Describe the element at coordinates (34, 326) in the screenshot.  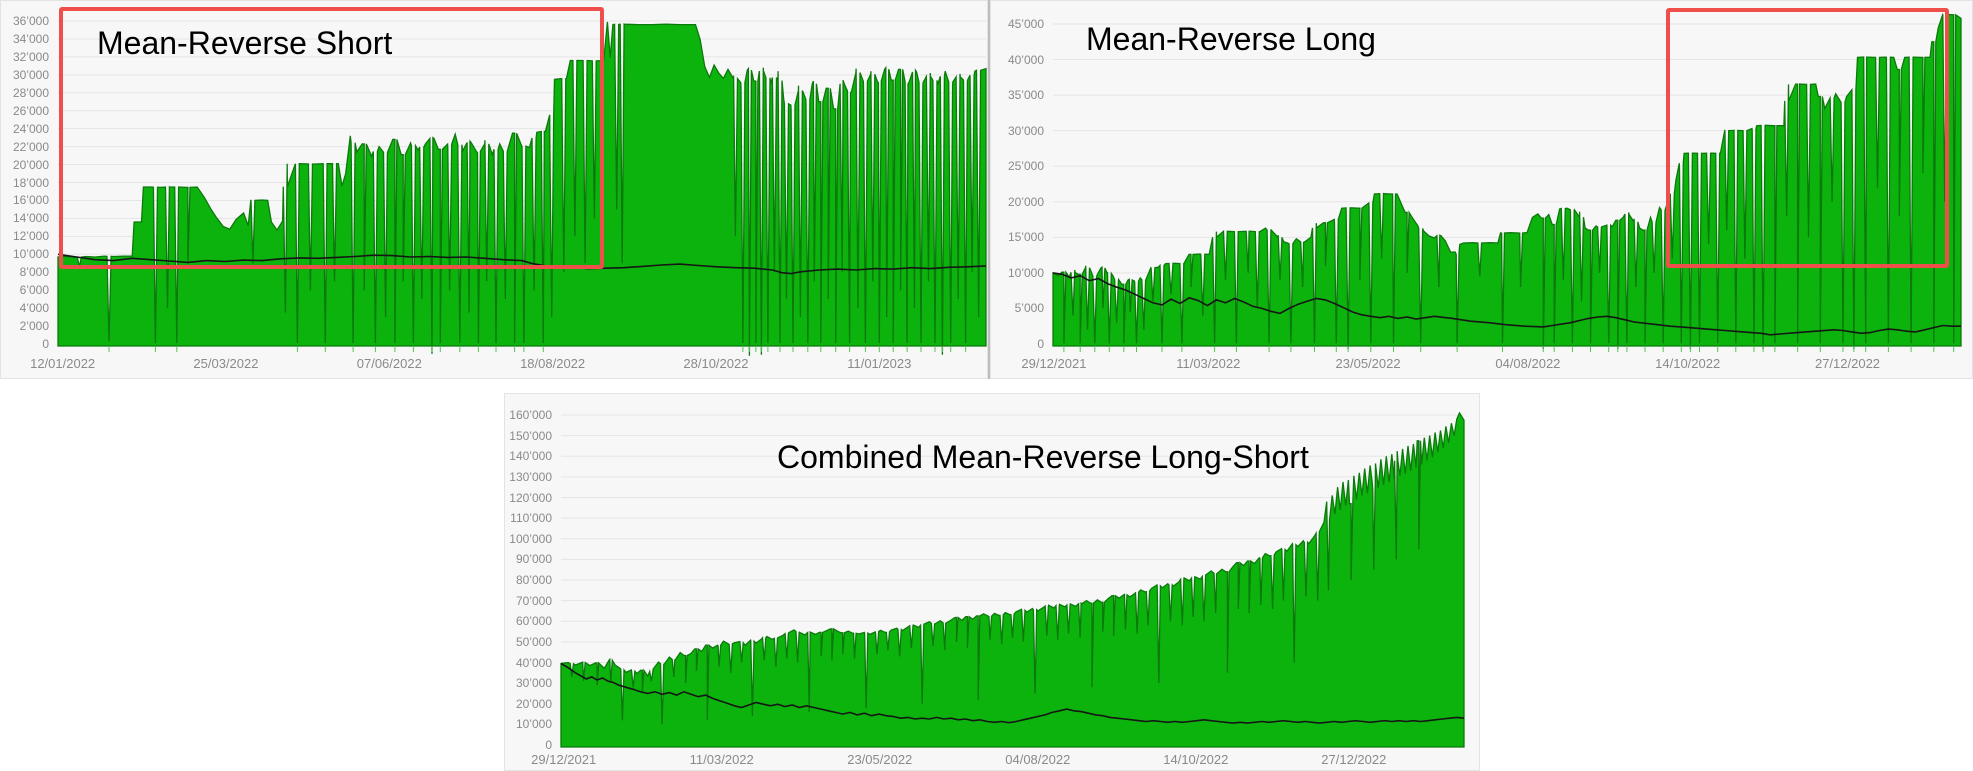
I see `y-axis-label: 2’000` at that location.